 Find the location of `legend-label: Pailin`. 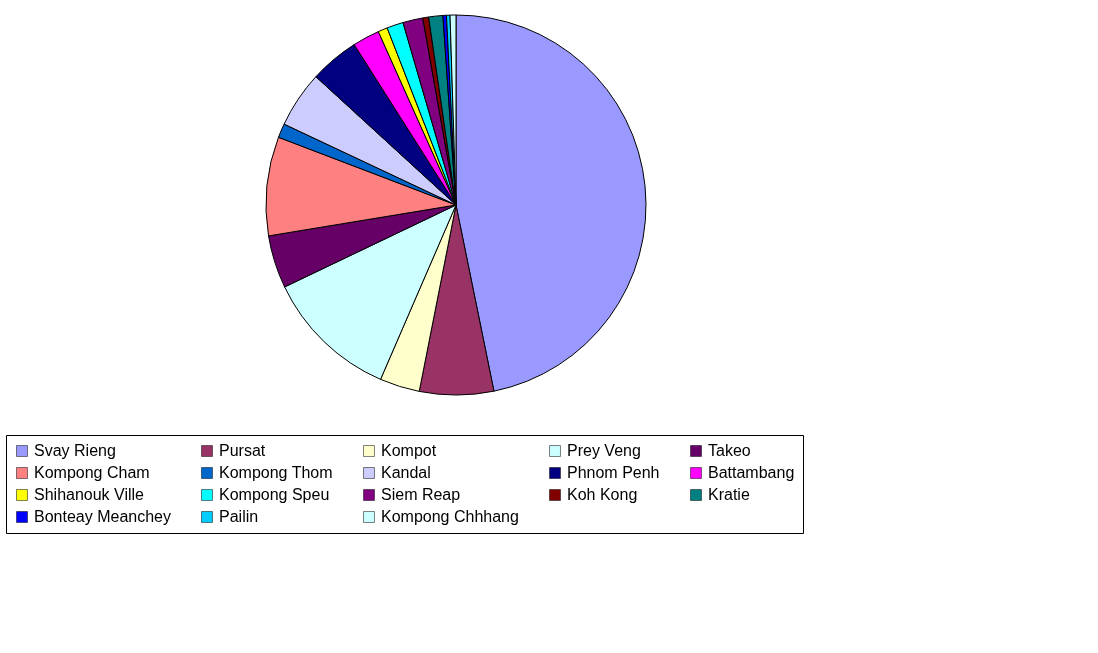

legend-label: Pailin is located at coordinates (239, 516).